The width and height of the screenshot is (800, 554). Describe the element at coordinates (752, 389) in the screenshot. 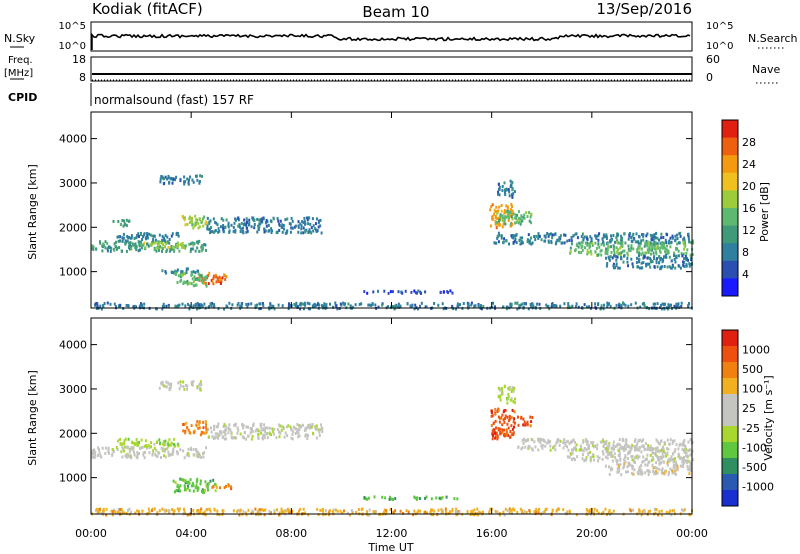

I see `velocity-panel-colorbar-tick-2: 100` at that location.